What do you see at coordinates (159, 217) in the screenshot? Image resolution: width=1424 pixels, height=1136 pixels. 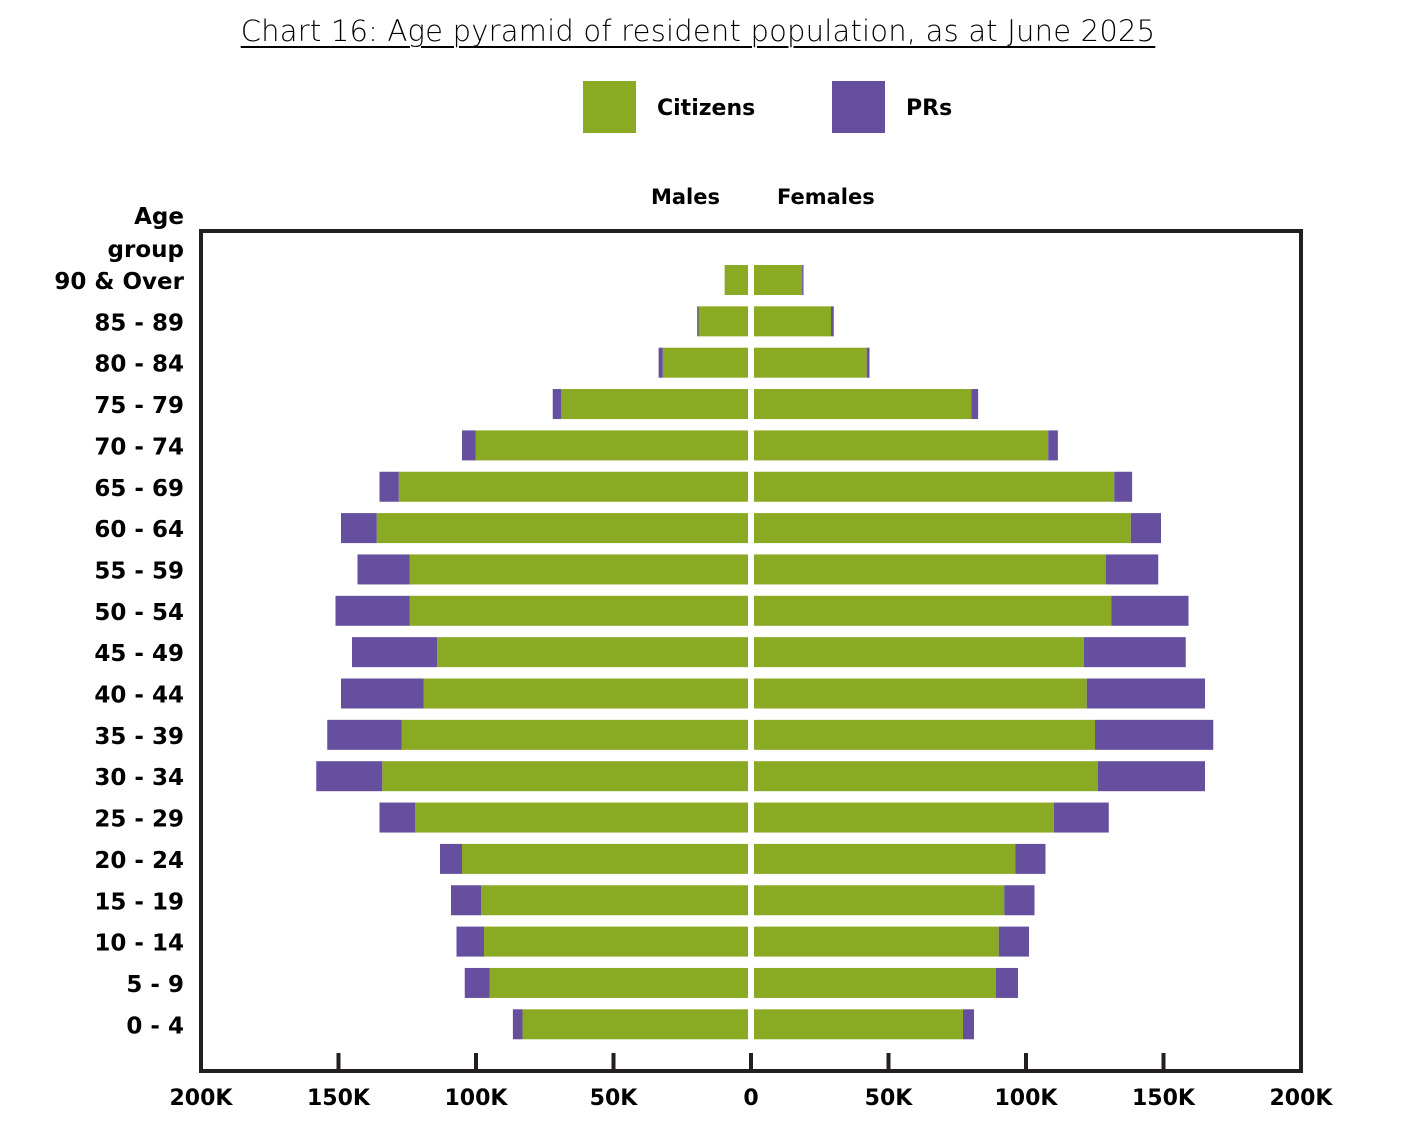 I see `y-axis-title-line-1: Age` at bounding box center [159, 217].